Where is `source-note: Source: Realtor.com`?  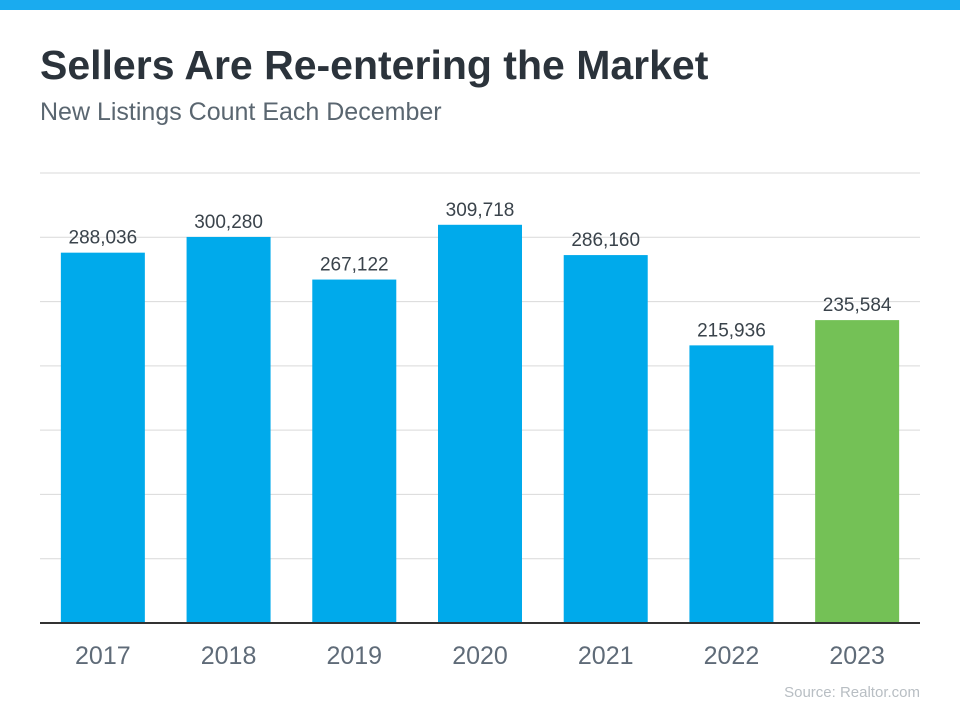 source-note: Source: Realtor.com is located at coordinates (852, 692).